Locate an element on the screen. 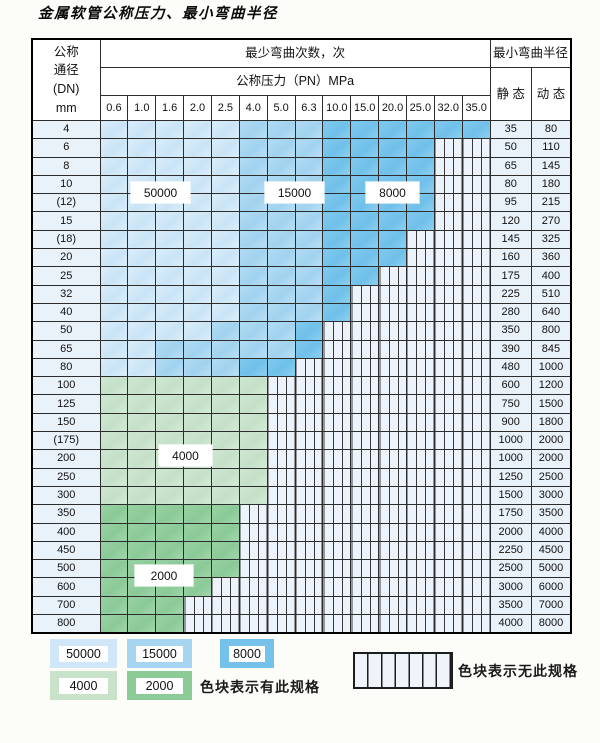 The width and height of the screenshot is (600, 743). pressure-col-header: 10.0 is located at coordinates (337, 108).